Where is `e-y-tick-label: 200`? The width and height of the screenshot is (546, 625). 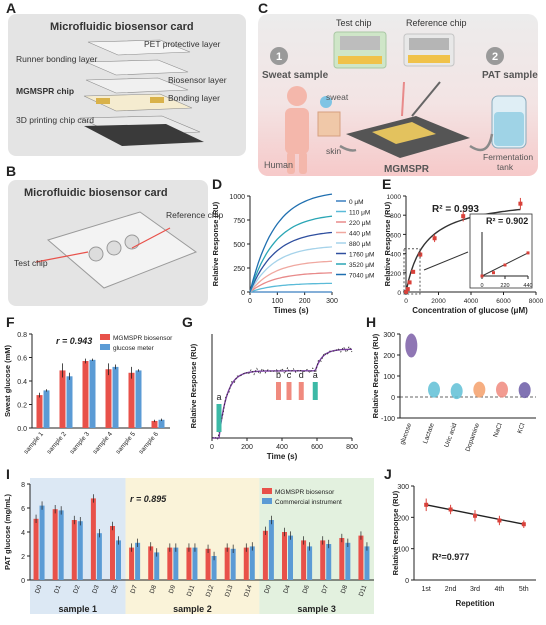 e-y-tick-label: 200 is located at coordinates (395, 274).